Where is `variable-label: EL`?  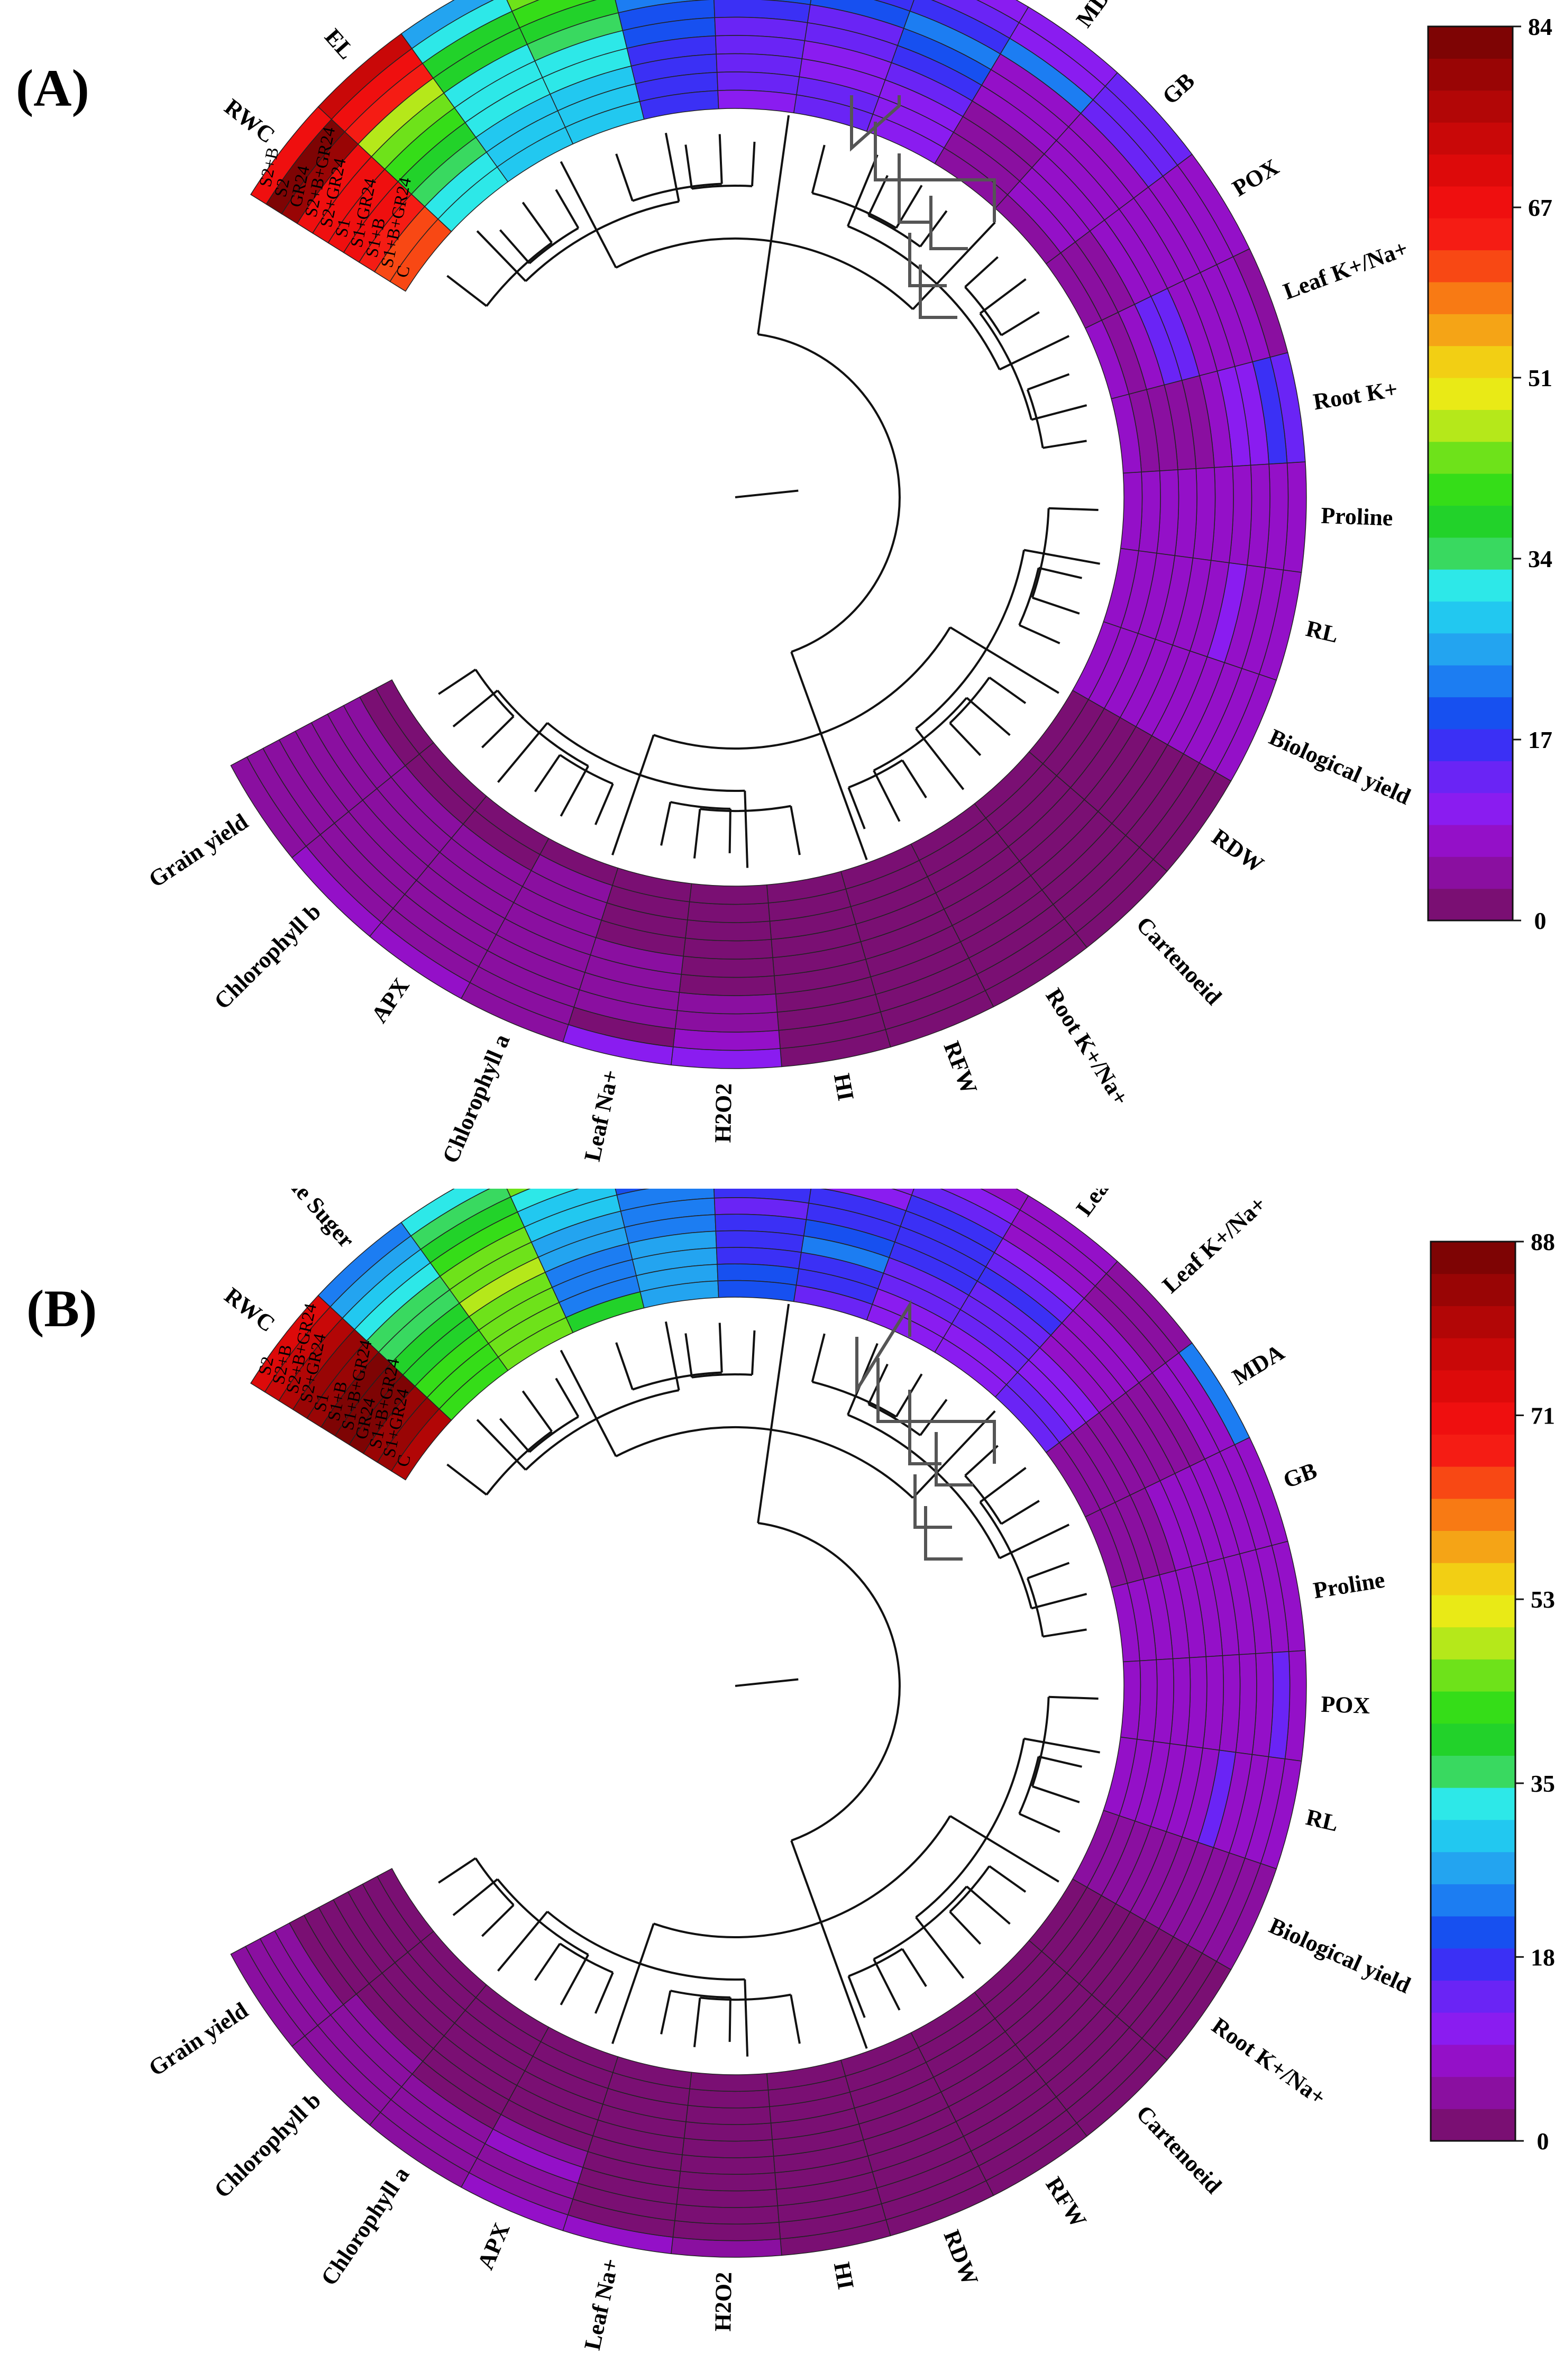 variable-label: EL is located at coordinates (339, 44).